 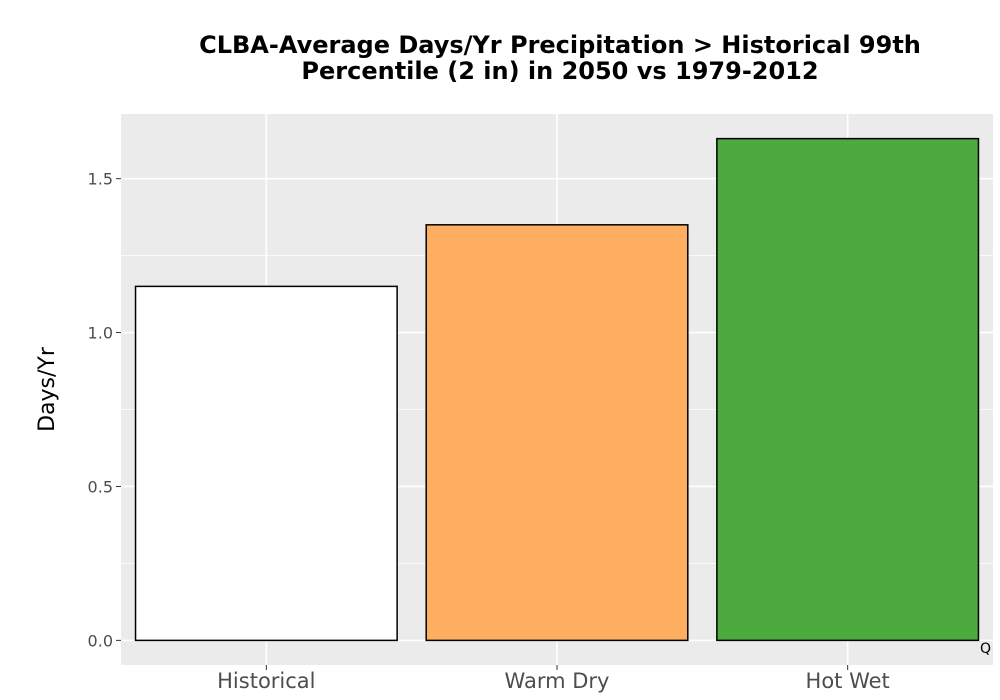 I want to click on y-axis: 0.0 0.5 1.0 1.5, so click(x=104, y=410).